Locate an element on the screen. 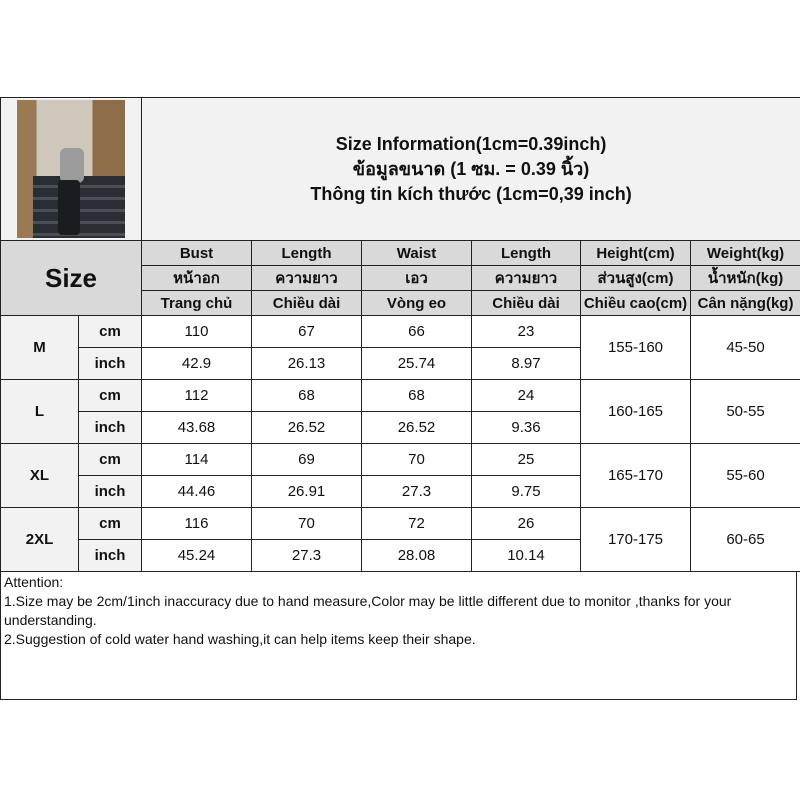  column-header-vi: Trang chủ is located at coordinates (196, 303).